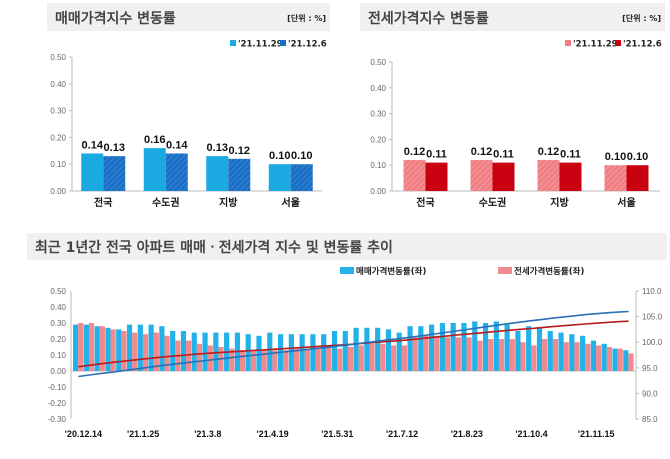 This screenshot has height=459, width=670. What do you see at coordinates (57, 387) in the screenshot?
I see `left-y-tick-label: -0.10` at bounding box center [57, 387].